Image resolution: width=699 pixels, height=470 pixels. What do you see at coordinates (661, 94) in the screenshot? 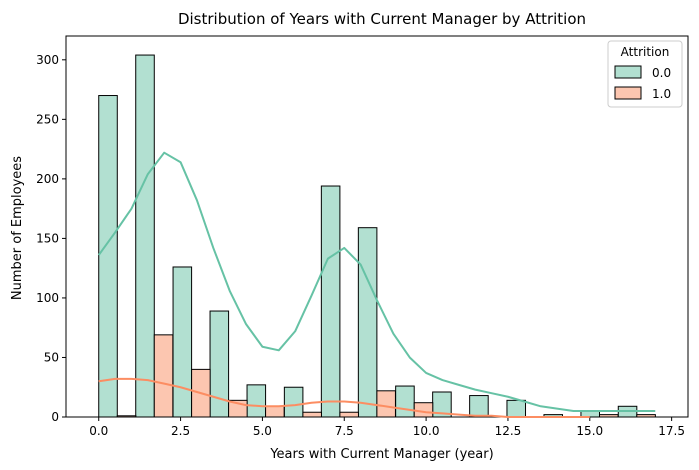
I see `legend-label-1_0: 1.0` at bounding box center [661, 94].